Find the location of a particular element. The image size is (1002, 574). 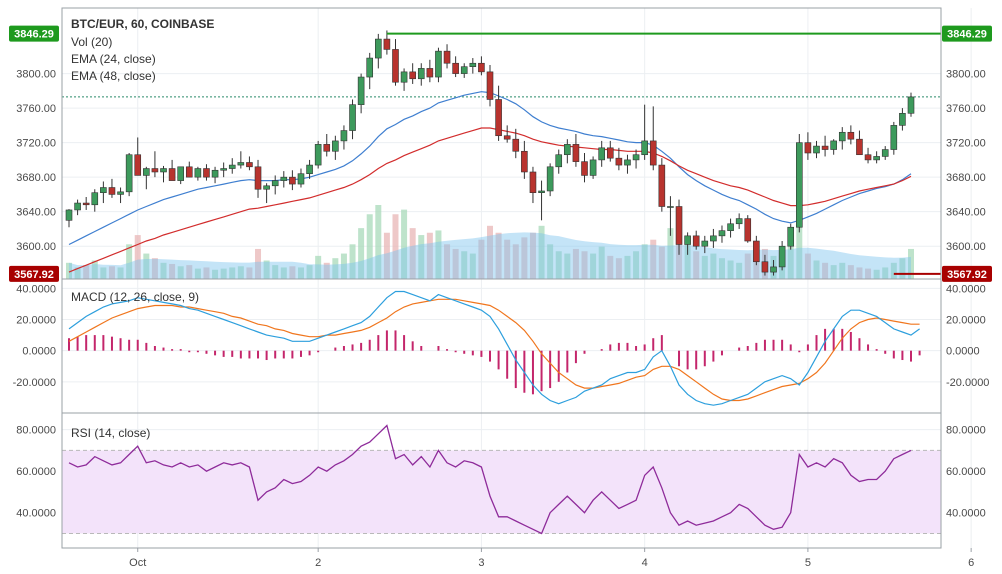

price-axis-right-label-2: 3680.00 is located at coordinates (966, 178).